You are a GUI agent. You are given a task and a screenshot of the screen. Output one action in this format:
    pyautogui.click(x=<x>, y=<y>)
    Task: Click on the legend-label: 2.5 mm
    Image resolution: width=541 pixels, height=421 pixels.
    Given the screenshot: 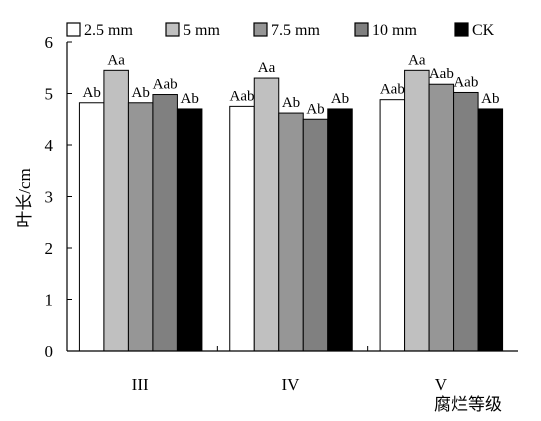 What is the action you would take?
    pyautogui.click(x=108, y=30)
    